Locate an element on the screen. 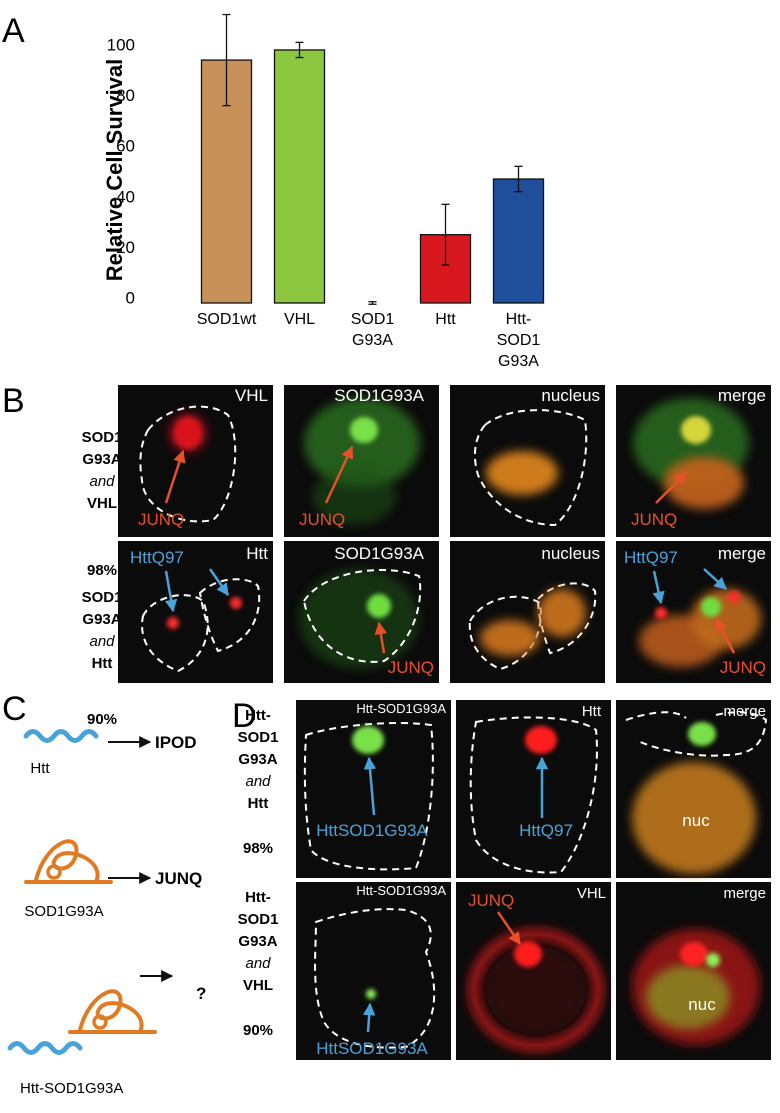 The image size is (780, 1113). y-tick-label: 100 is located at coordinates (121, 44).